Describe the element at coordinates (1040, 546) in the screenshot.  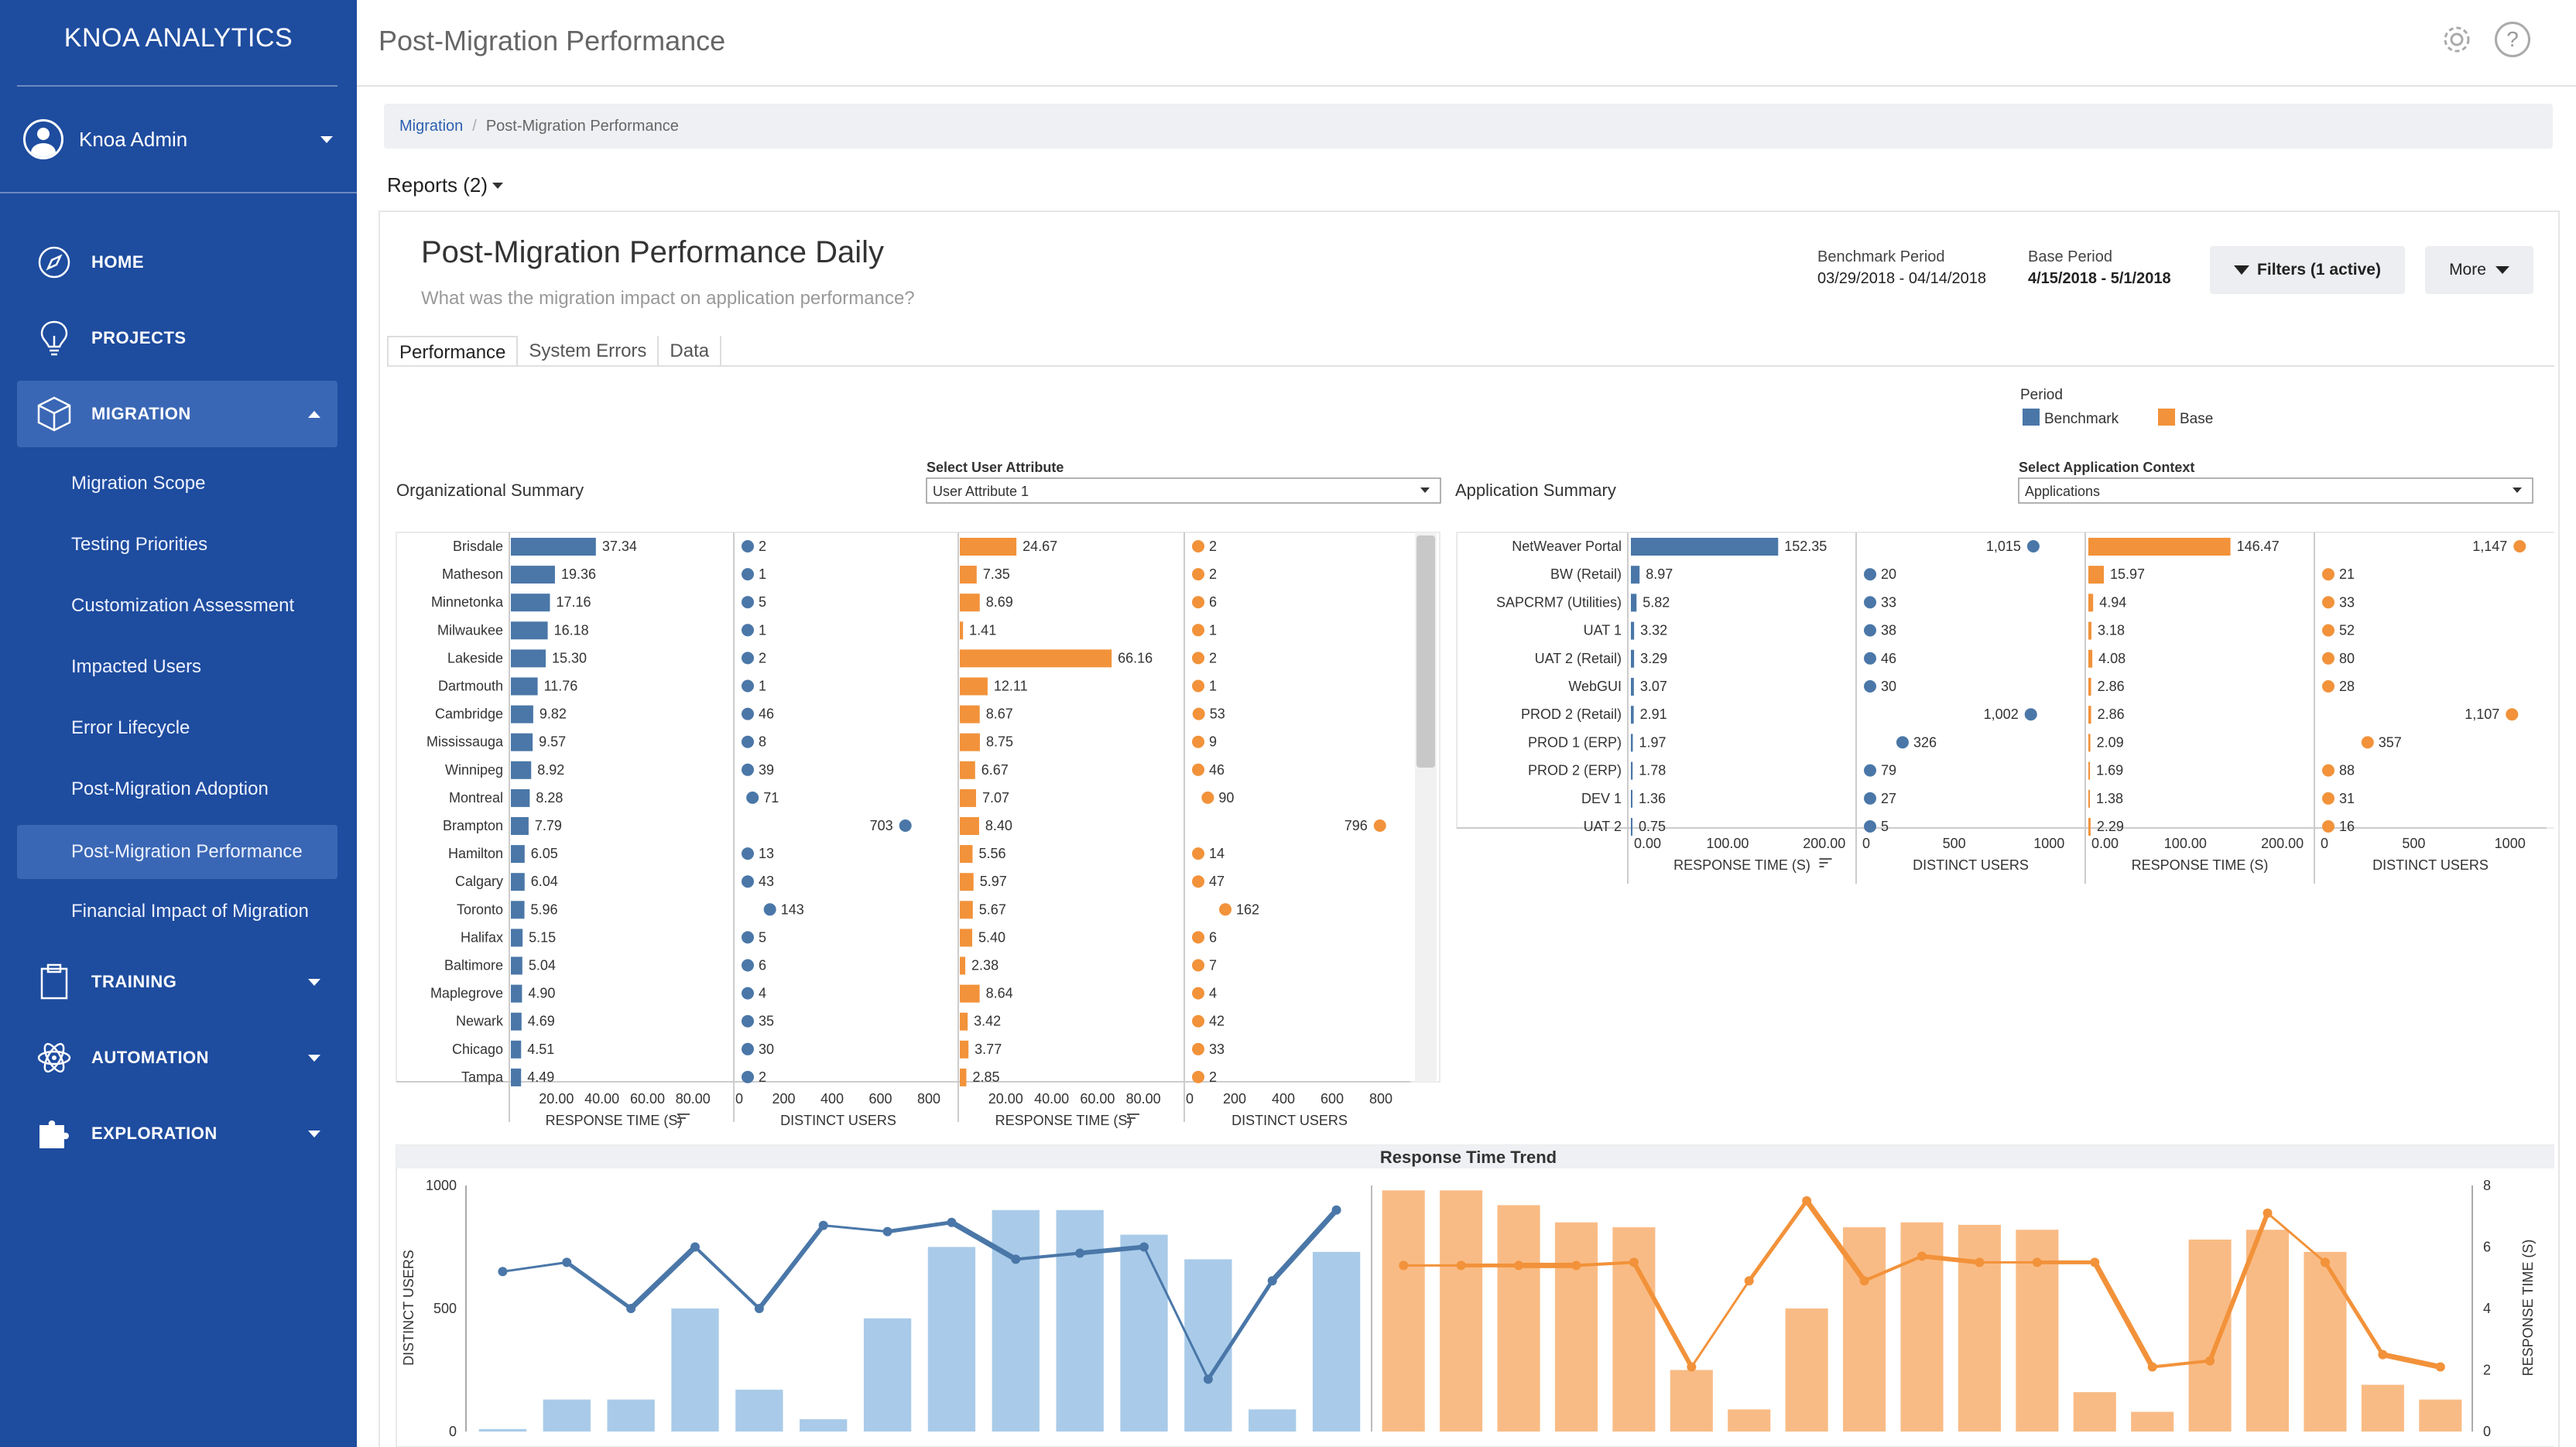
I see `org-bar-label: 24.67` at that location.